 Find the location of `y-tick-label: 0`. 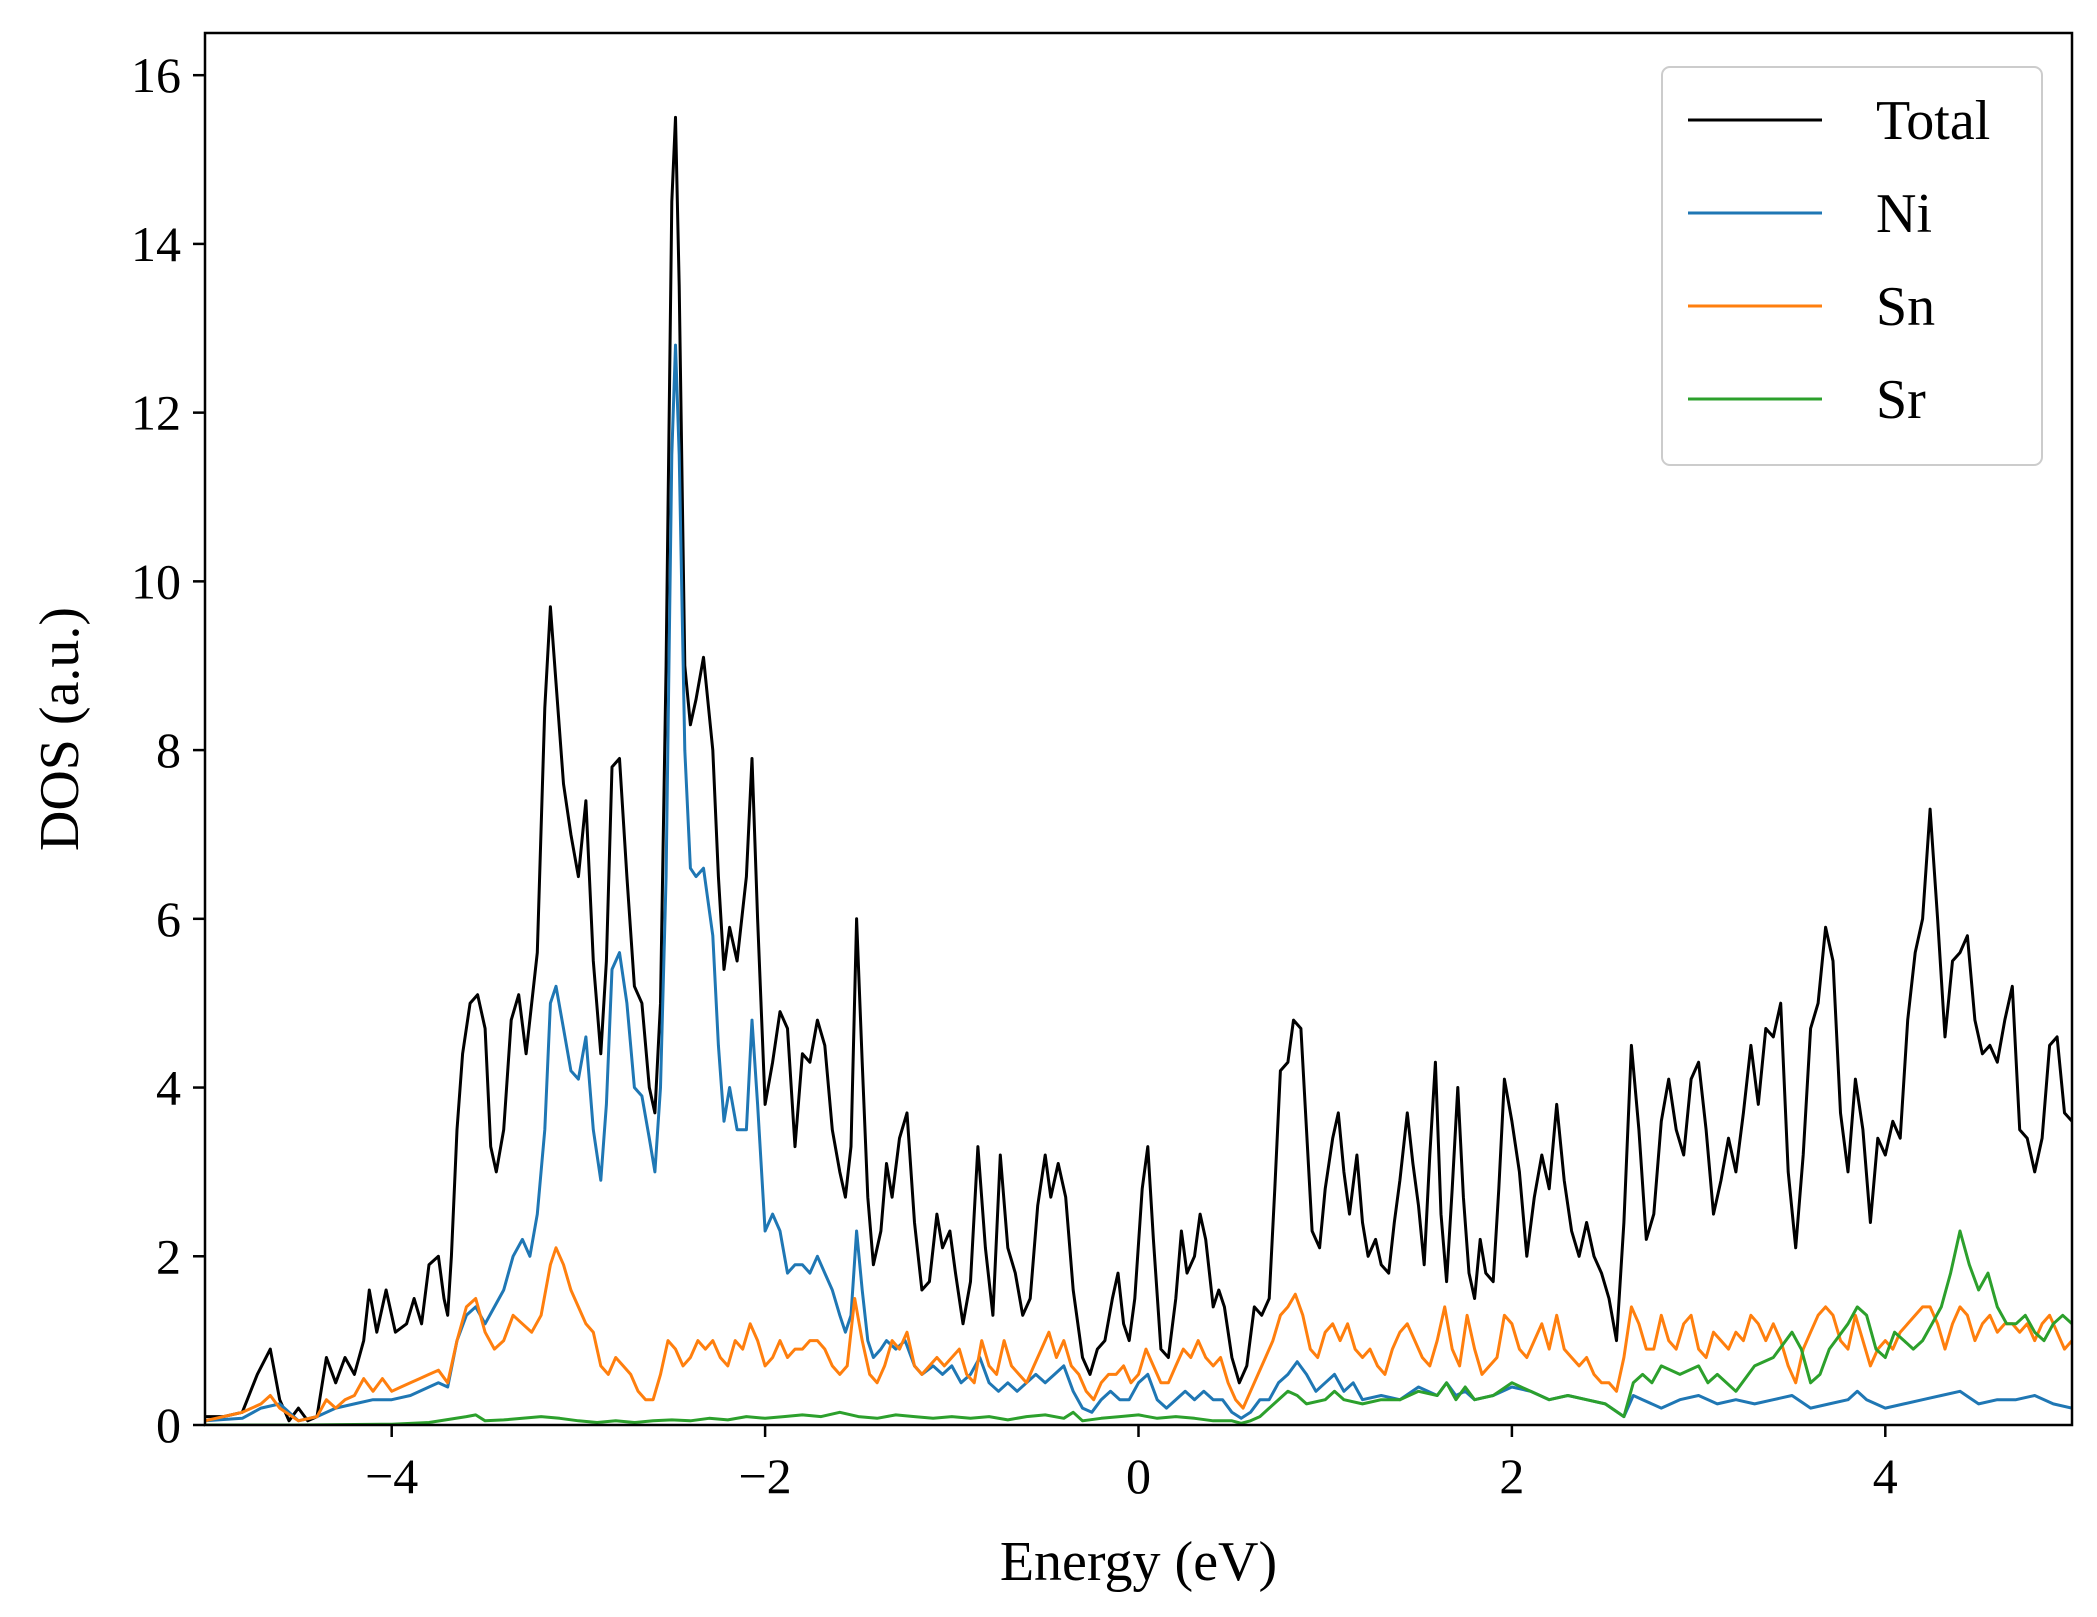

y-tick-label: 0 is located at coordinates (168, 1425).